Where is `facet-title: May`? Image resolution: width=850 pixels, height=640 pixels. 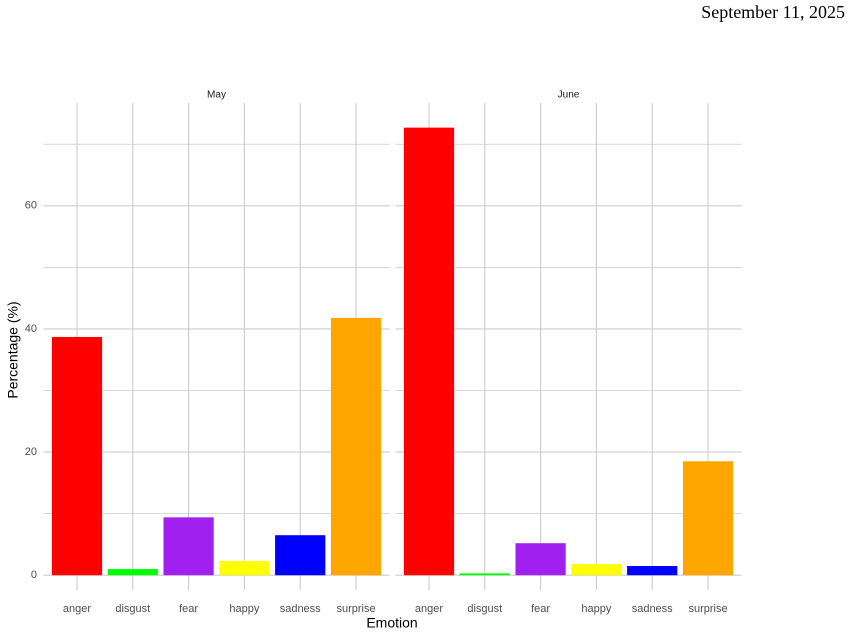
facet-title: May is located at coordinates (216, 95).